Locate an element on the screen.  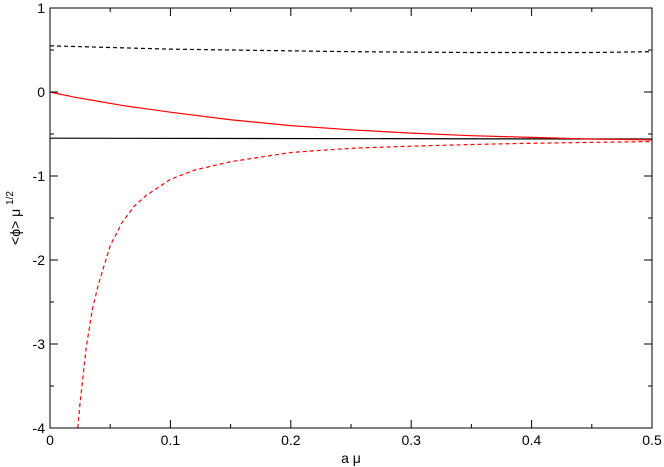
y-axis-label: <ϕ> μ 1/2 is located at coordinates (14, 218).